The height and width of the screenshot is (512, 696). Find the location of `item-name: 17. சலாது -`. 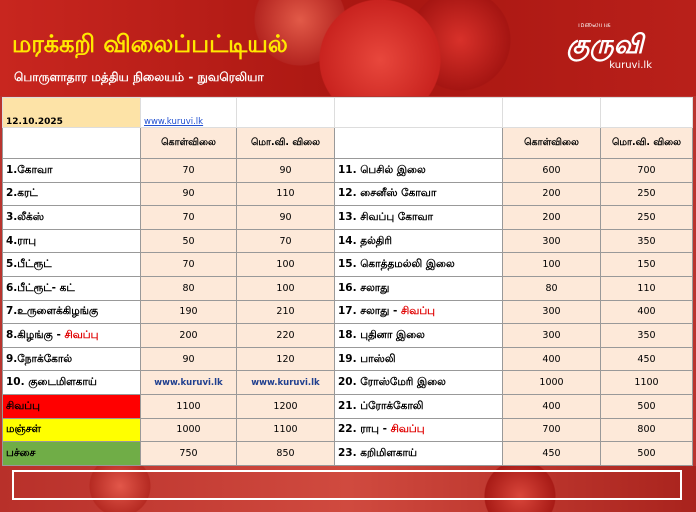

item-name: 17. சலாது - is located at coordinates (370, 311).